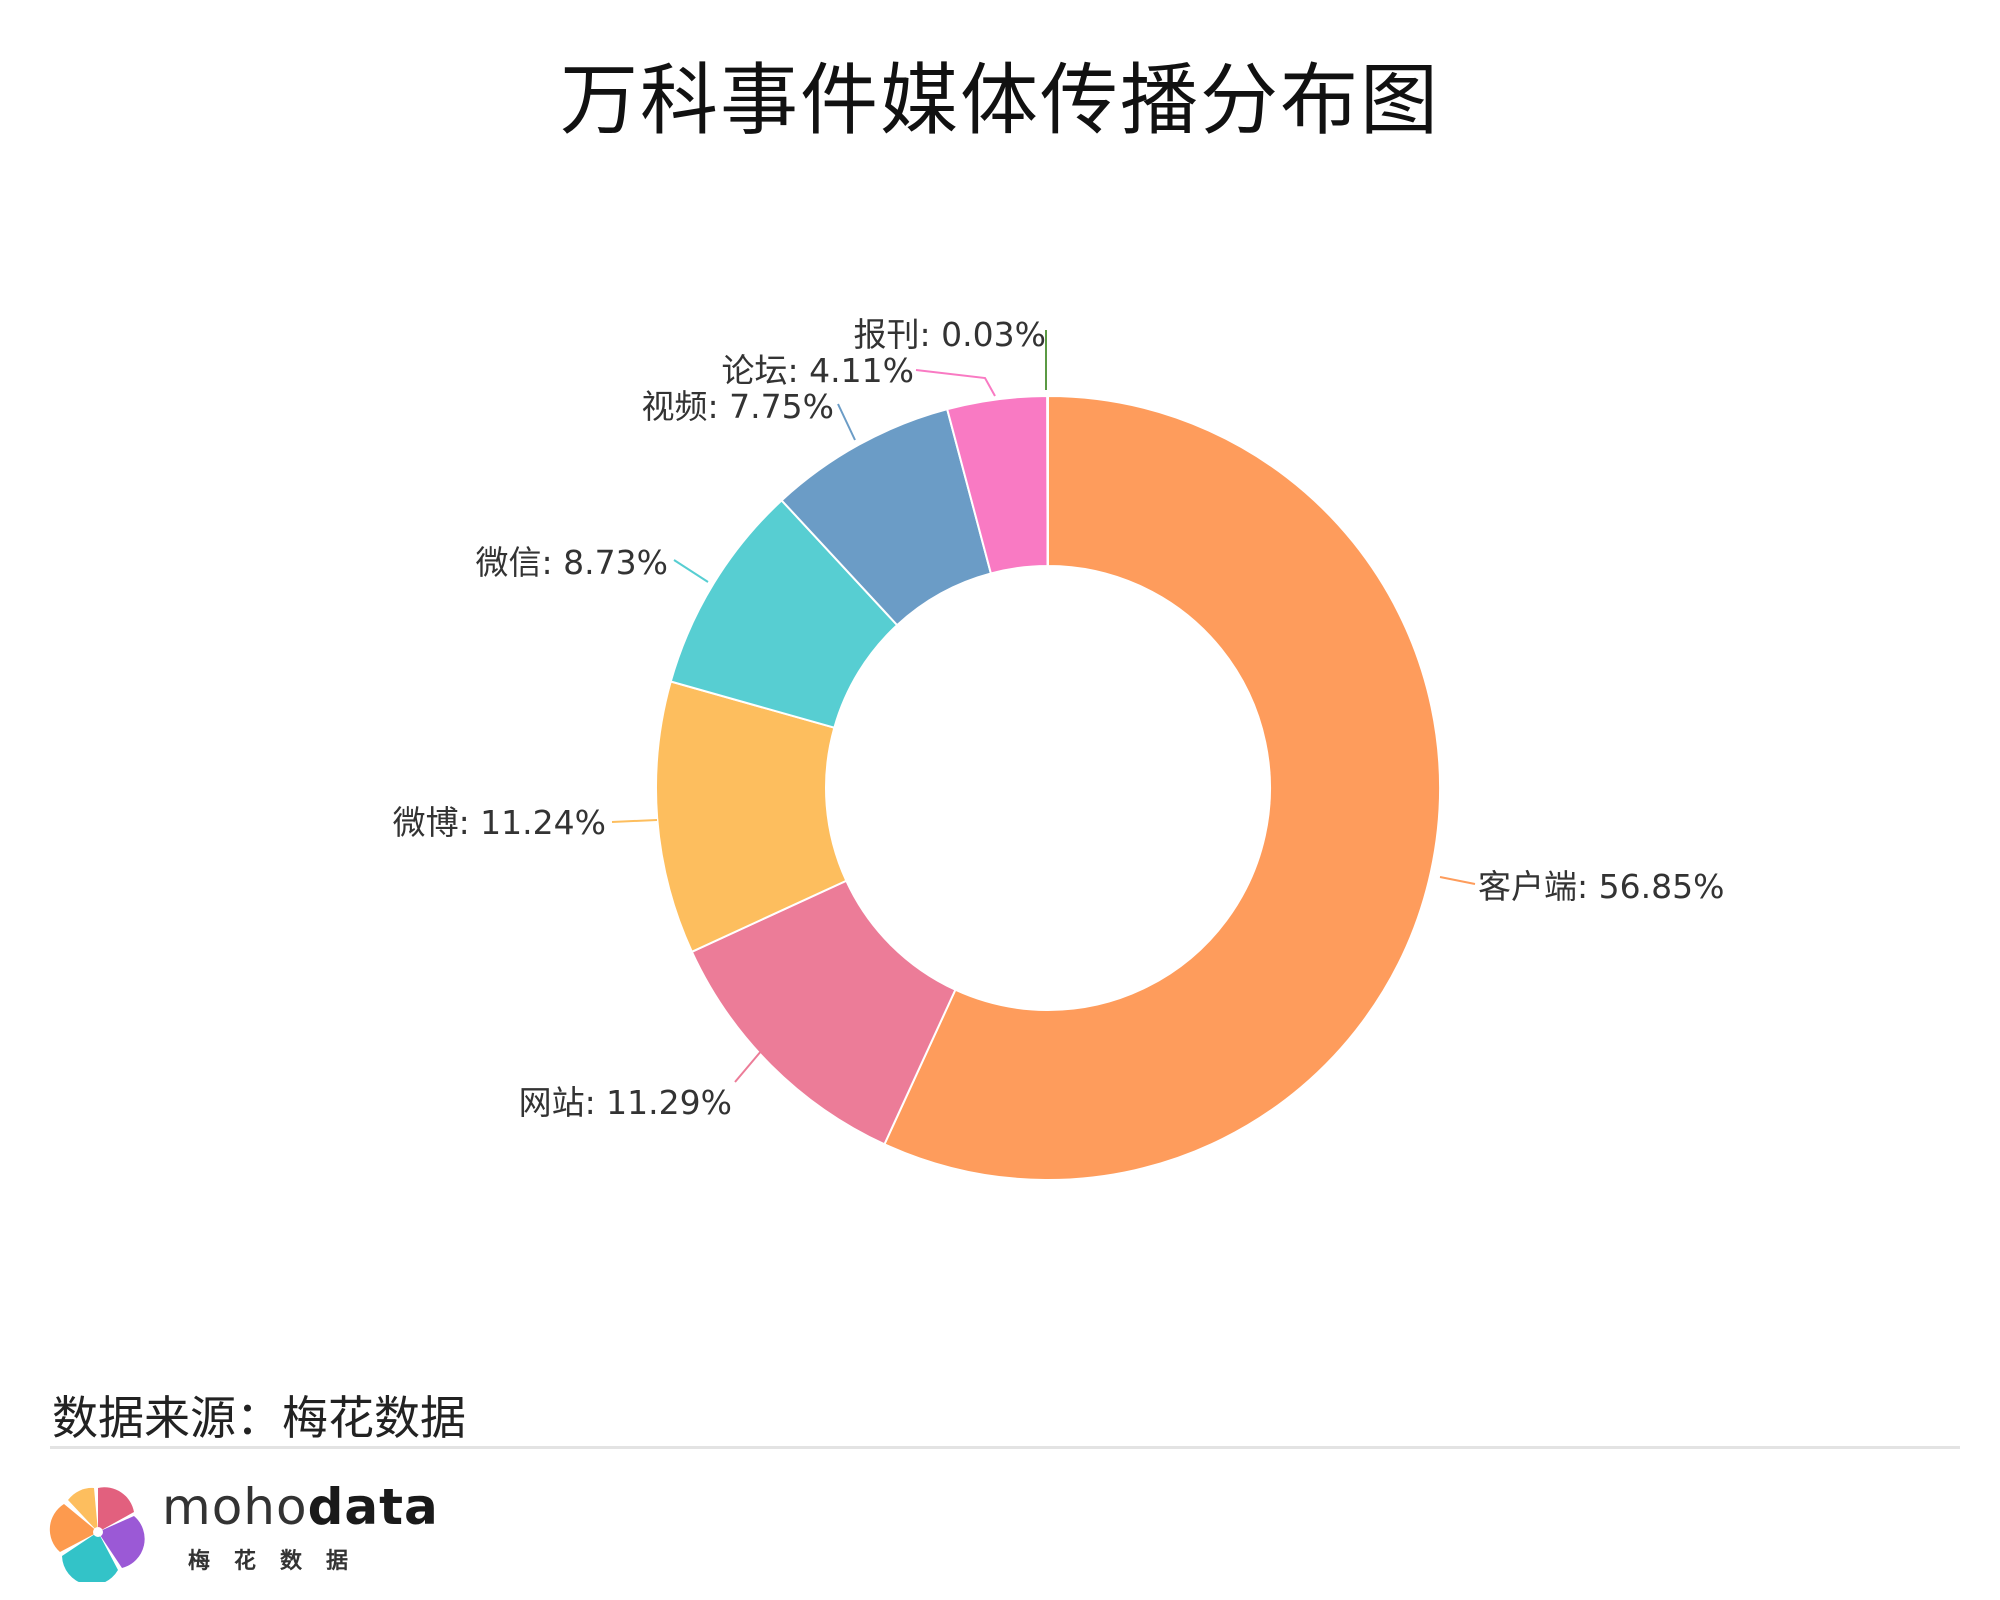 The height and width of the screenshot is (1600, 2000). What do you see at coordinates (373, 1507) in the screenshot?
I see `logo-word-bold: data` at bounding box center [373, 1507].